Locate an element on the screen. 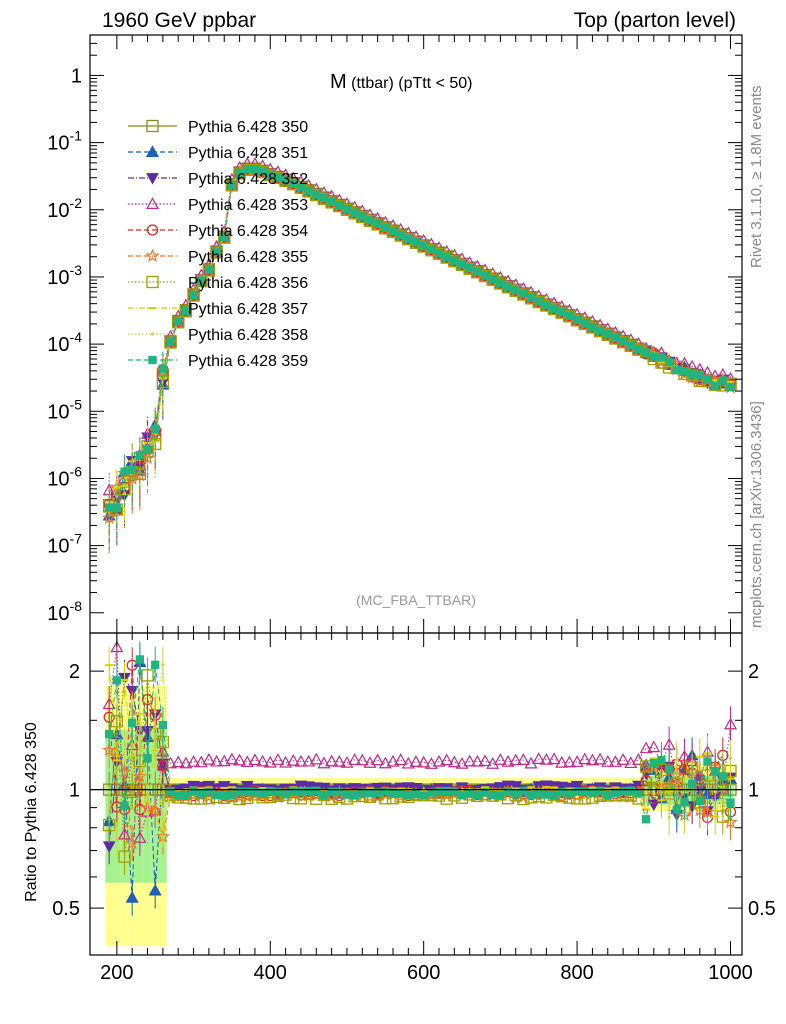 This screenshot has height=1024, width=786. legend-label: Pythia 6.428 353 is located at coordinates (248, 205).